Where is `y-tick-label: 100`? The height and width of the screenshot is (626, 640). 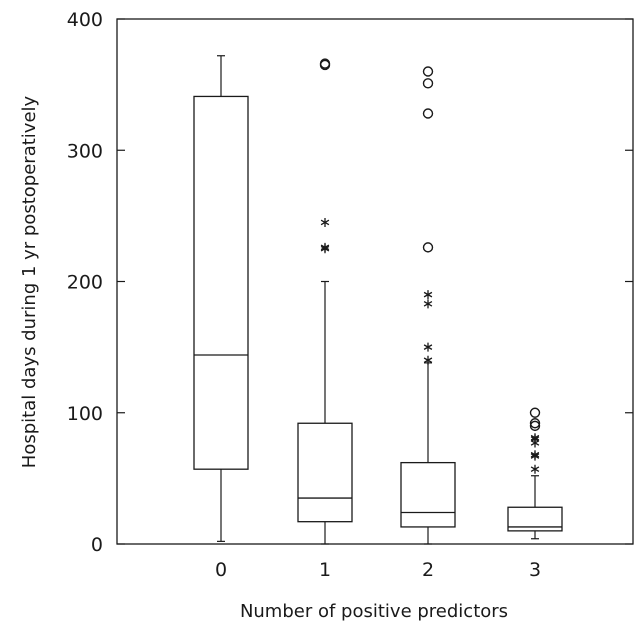 y-tick-label: 100 is located at coordinates (85, 414).